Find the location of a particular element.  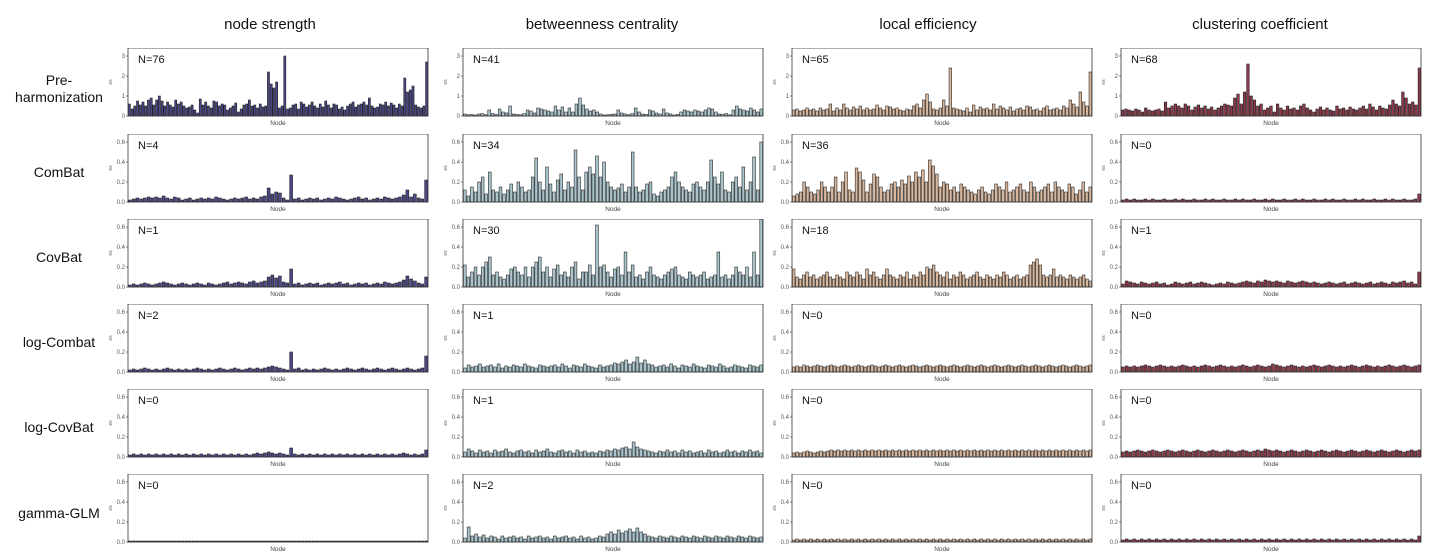

axes-frame is located at coordinates (613, 82).